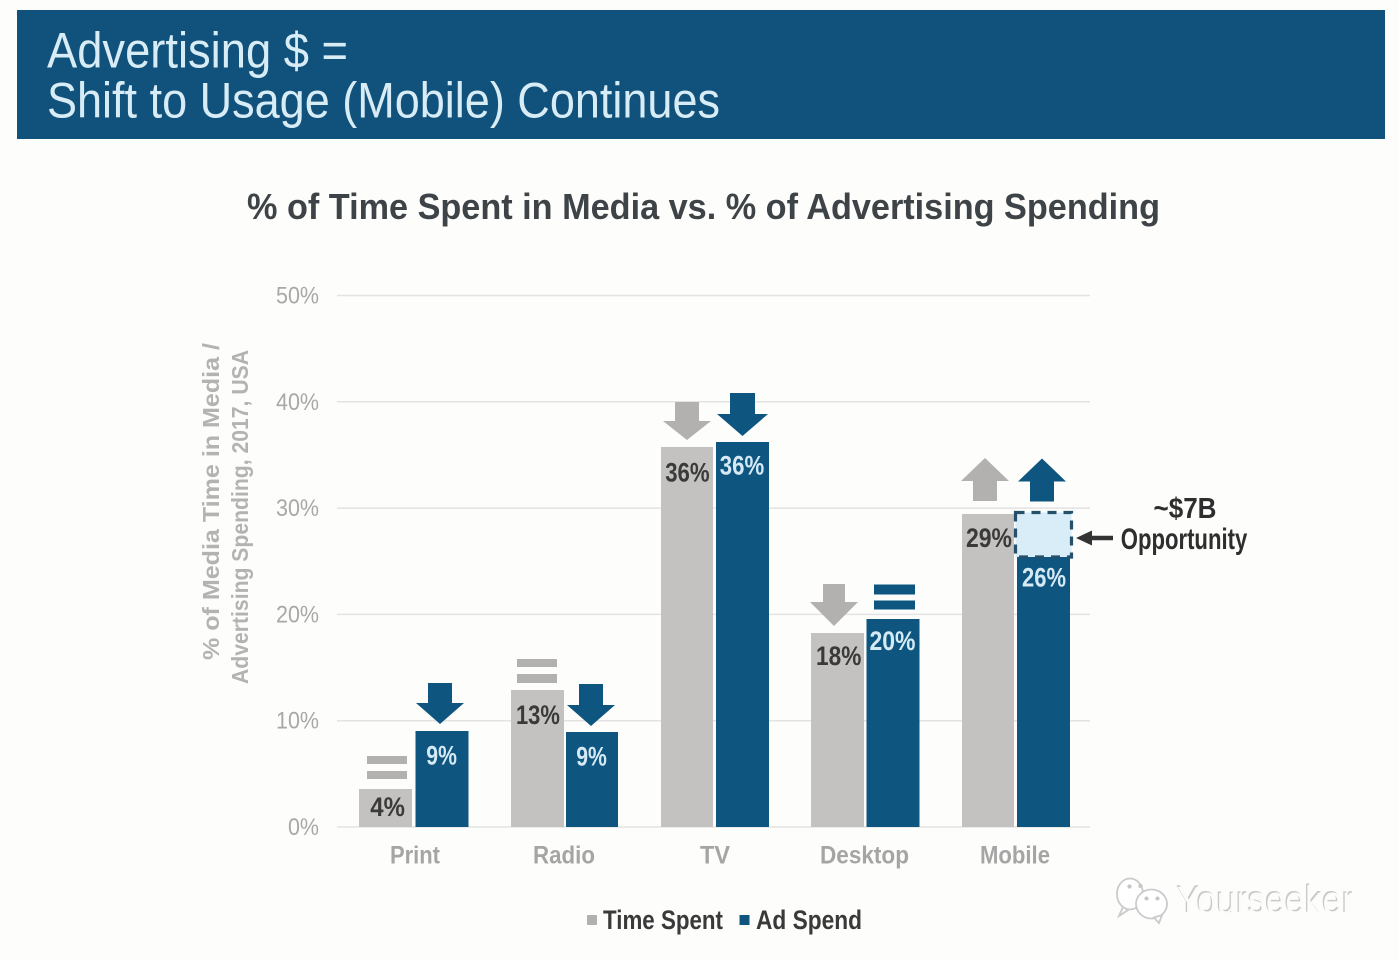 The width and height of the screenshot is (1399, 960). Describe the element at coordinates (240, 517) in the screenshot. I see `svg-text:Advertising Spending, 2017, US: Advertising Spending, 2017, USA` at that location.